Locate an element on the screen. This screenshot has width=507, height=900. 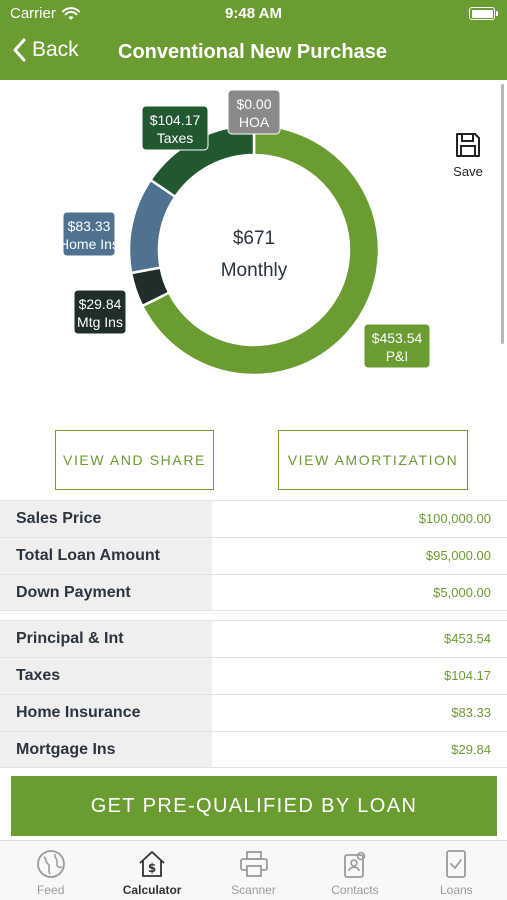
house-dollar-icon: $ is located at coordinates (152, 864).